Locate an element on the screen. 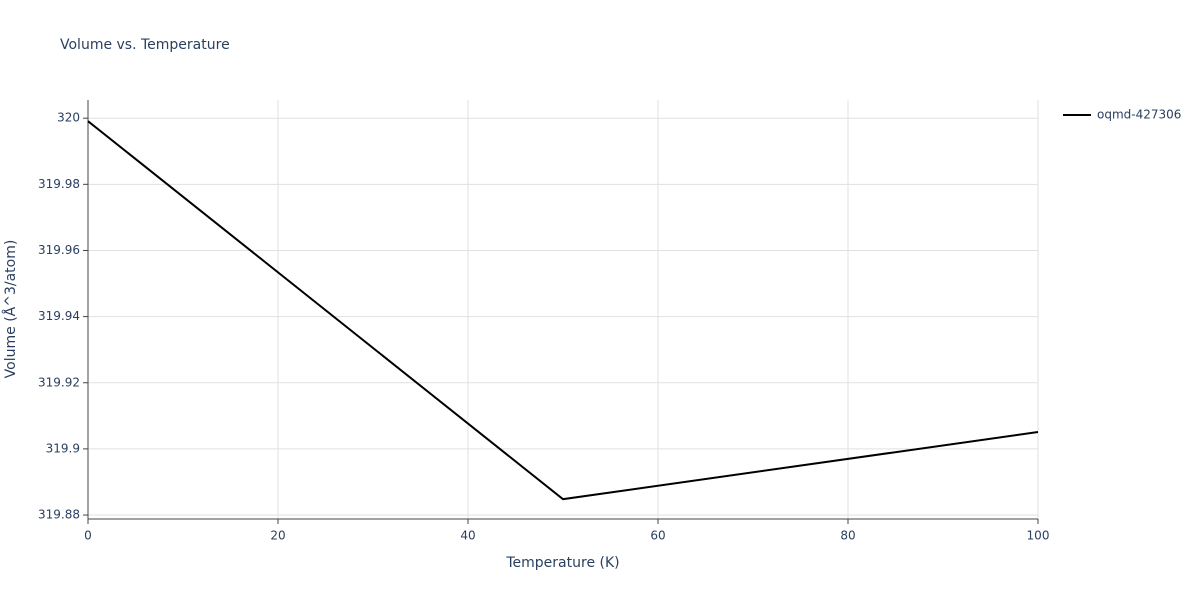  y-tick-label: 319.88 is located at coordinates (59, 515).